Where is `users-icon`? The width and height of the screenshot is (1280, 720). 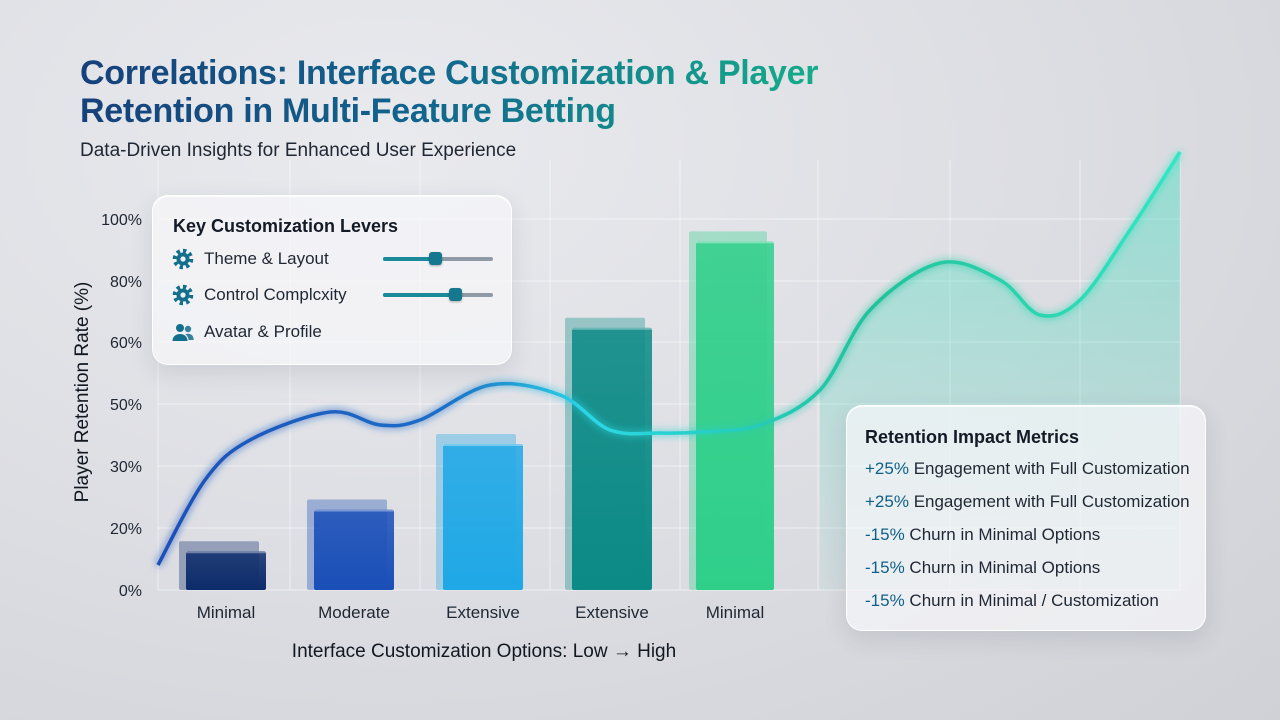
users-icon is located at coordinates (183, 332).